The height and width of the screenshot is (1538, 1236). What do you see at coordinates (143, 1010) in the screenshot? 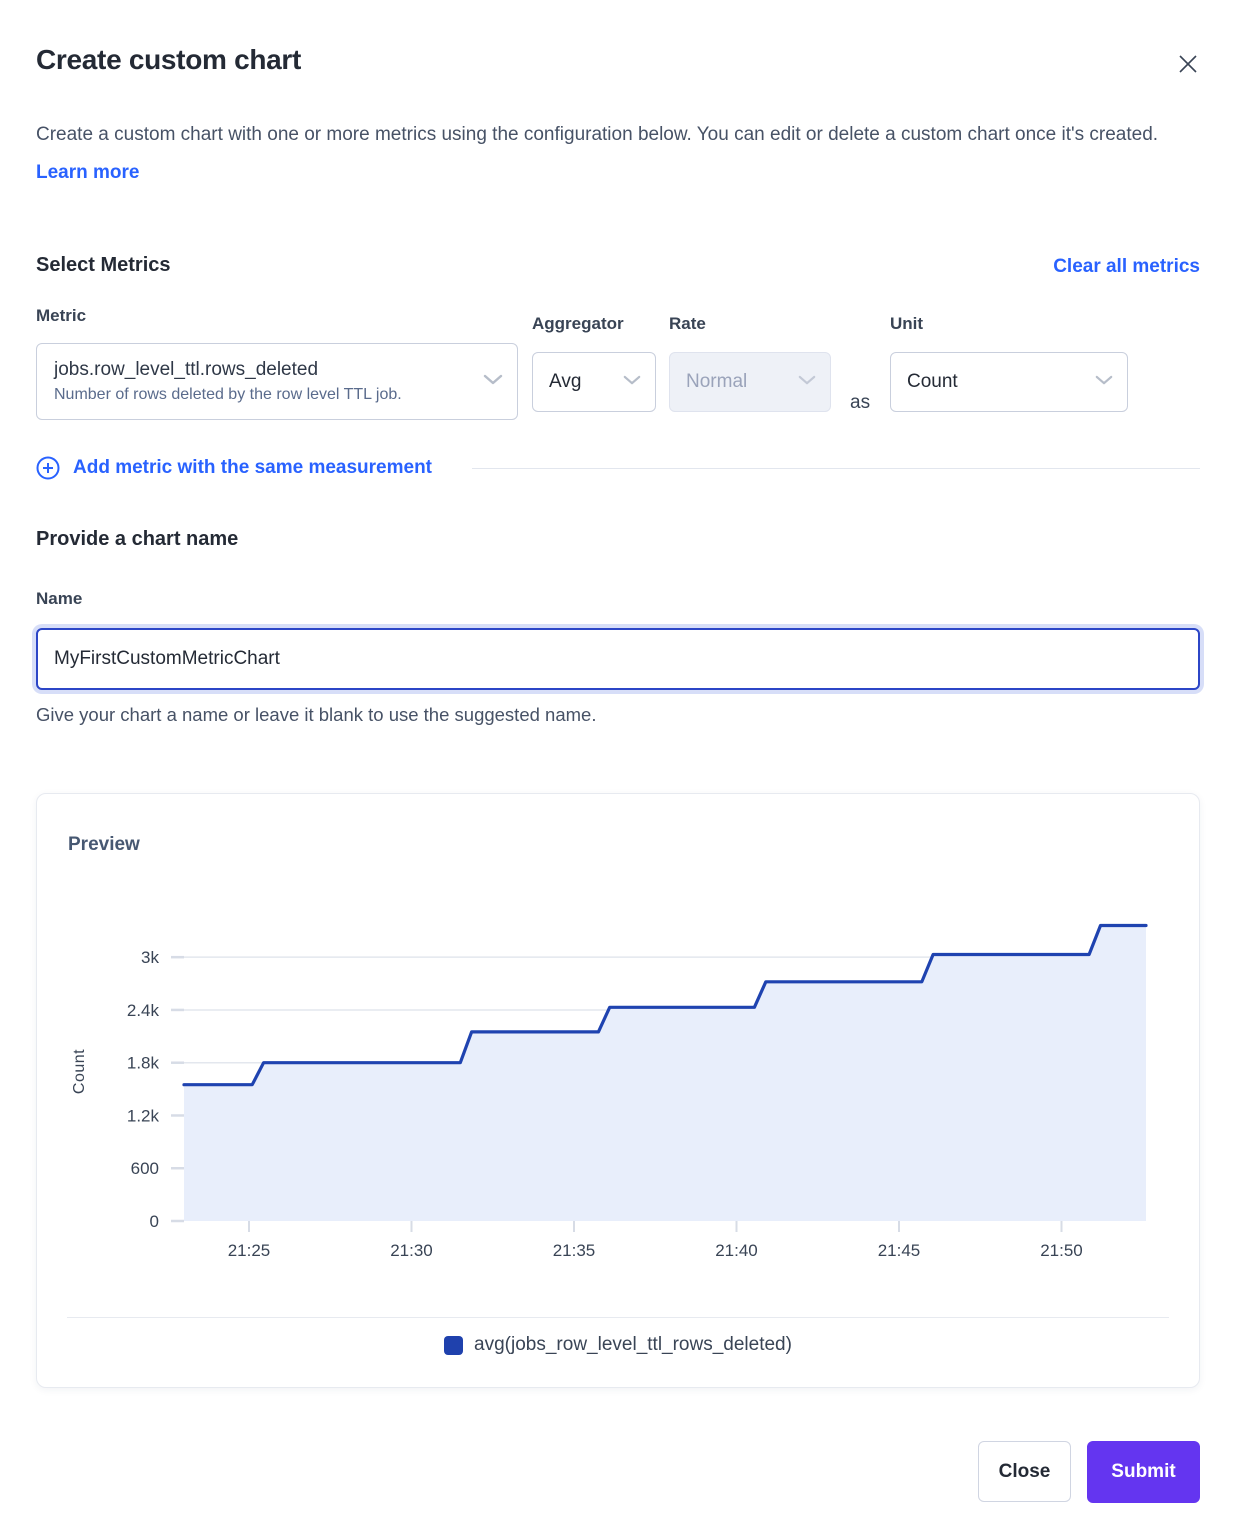
I see `svg-text: 2.4k` at bounding box center [143, 1010].